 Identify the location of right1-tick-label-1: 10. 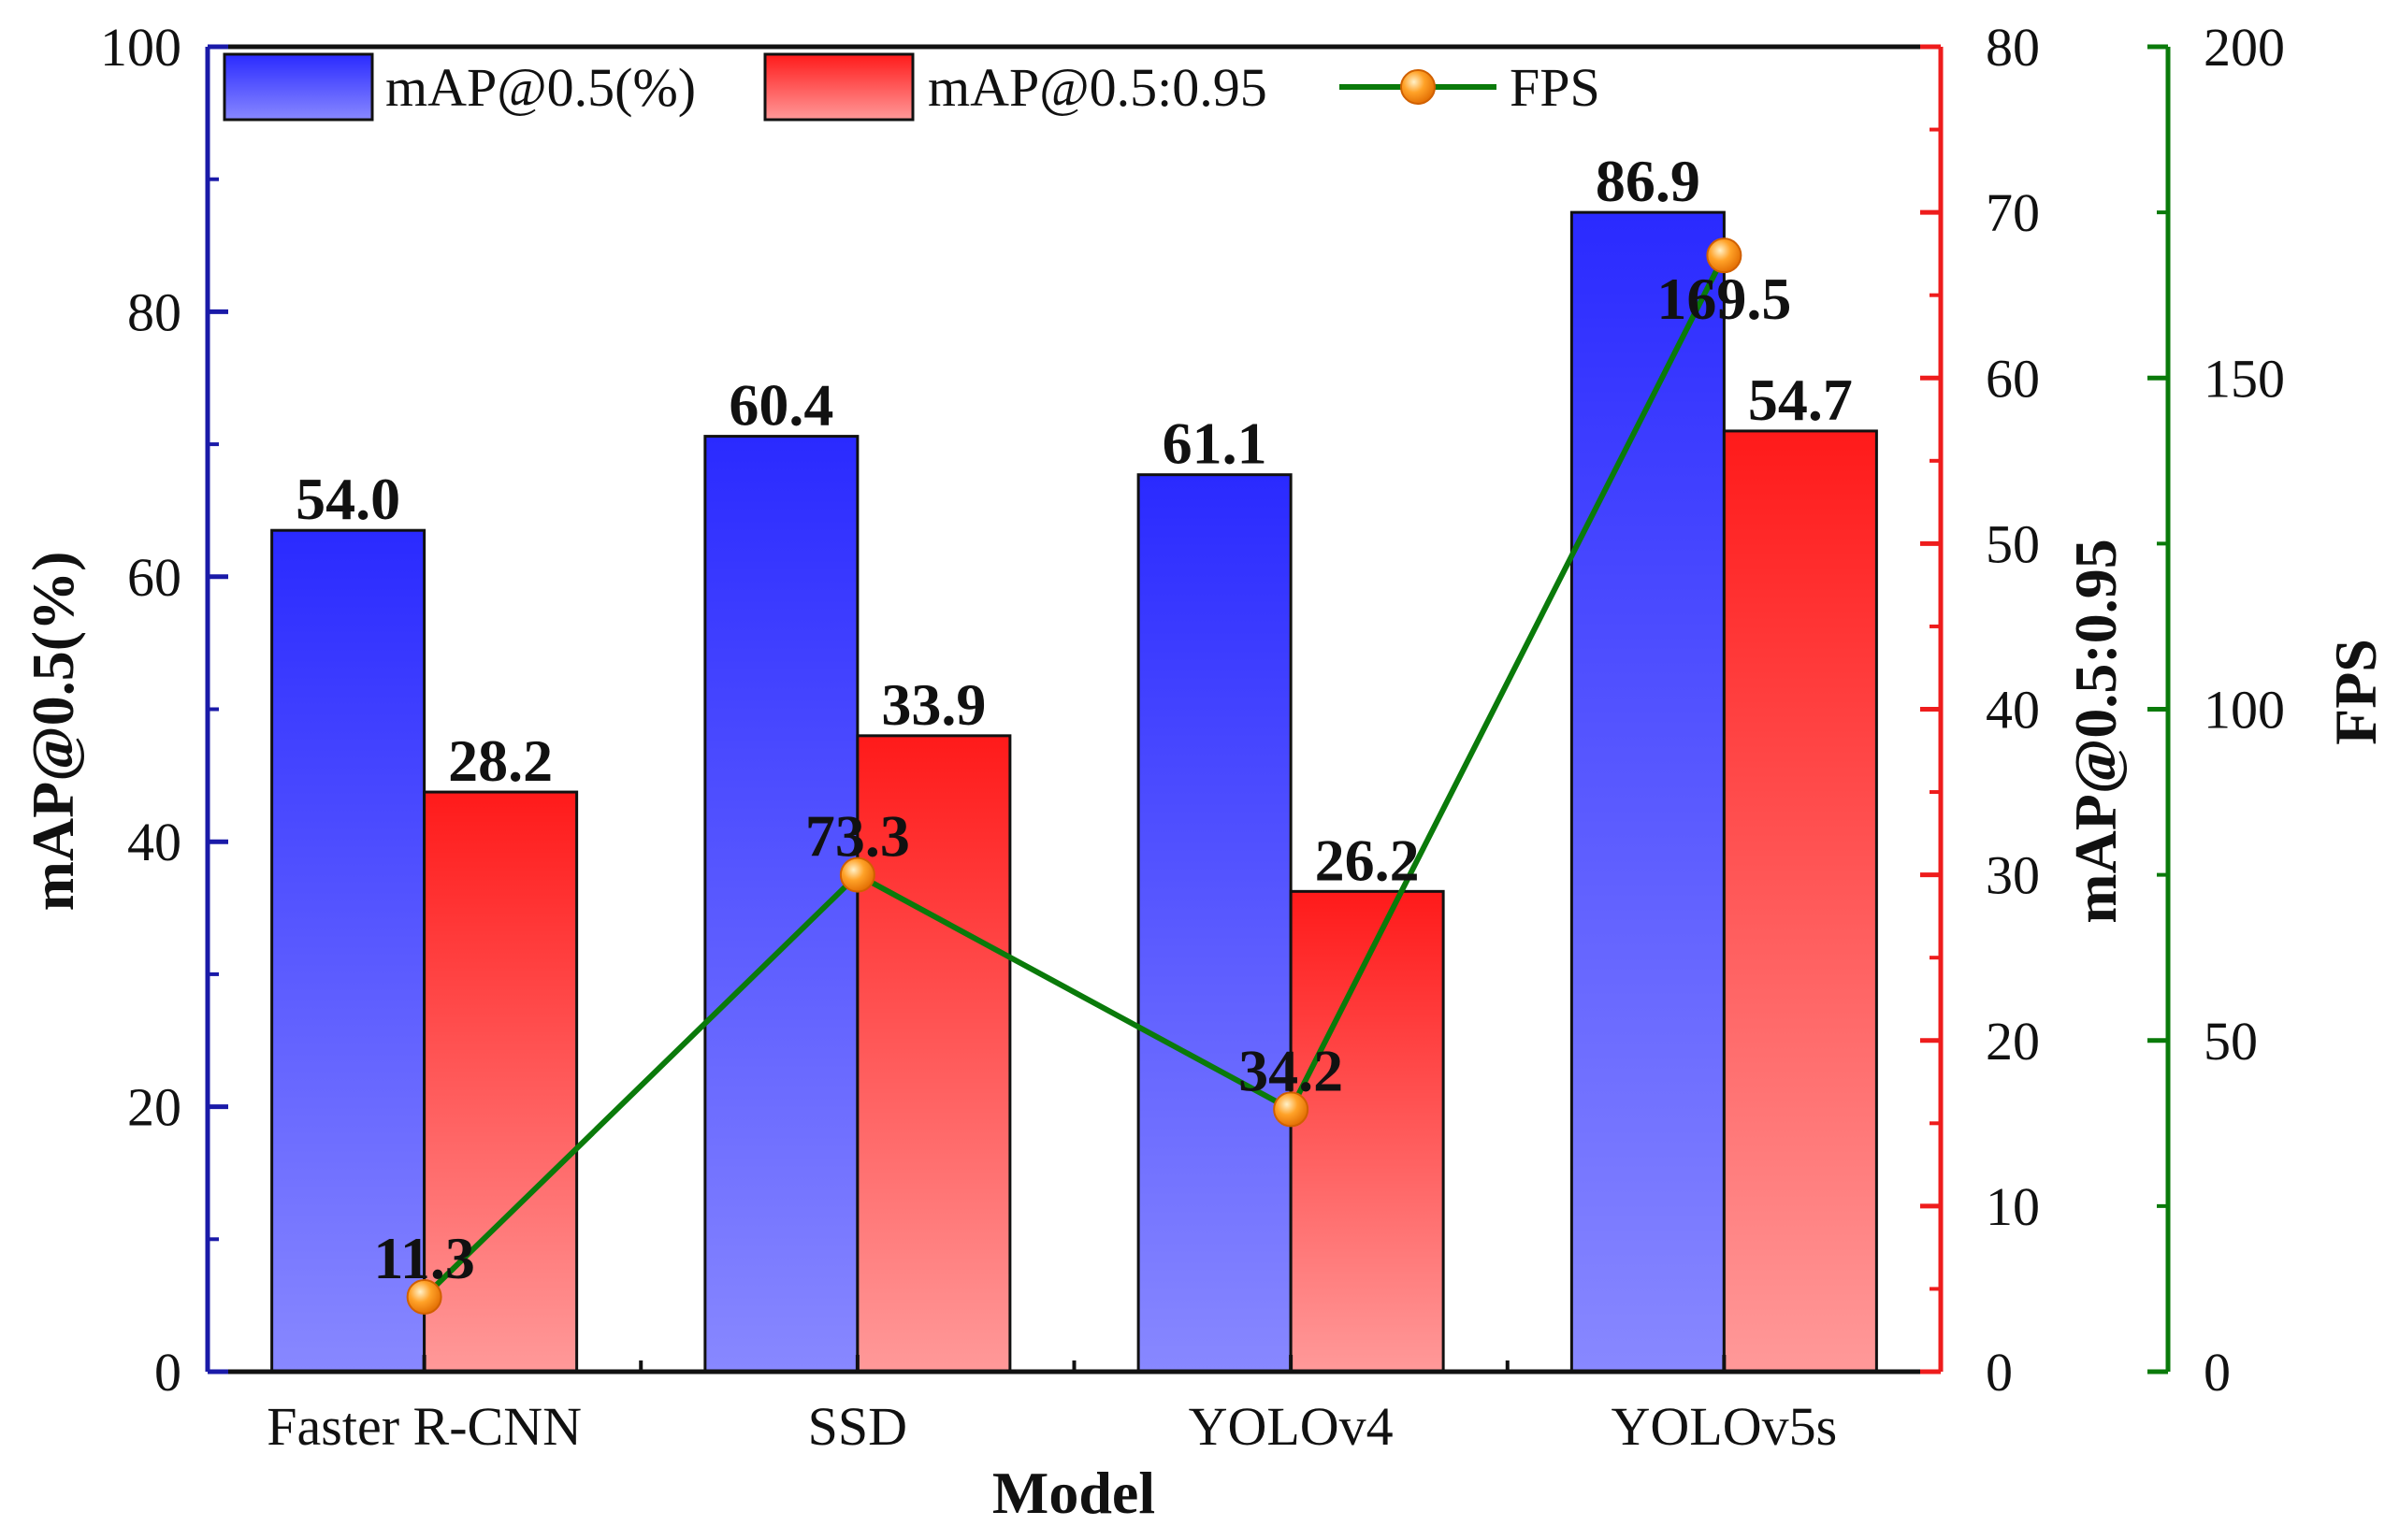
(2013, 1206).